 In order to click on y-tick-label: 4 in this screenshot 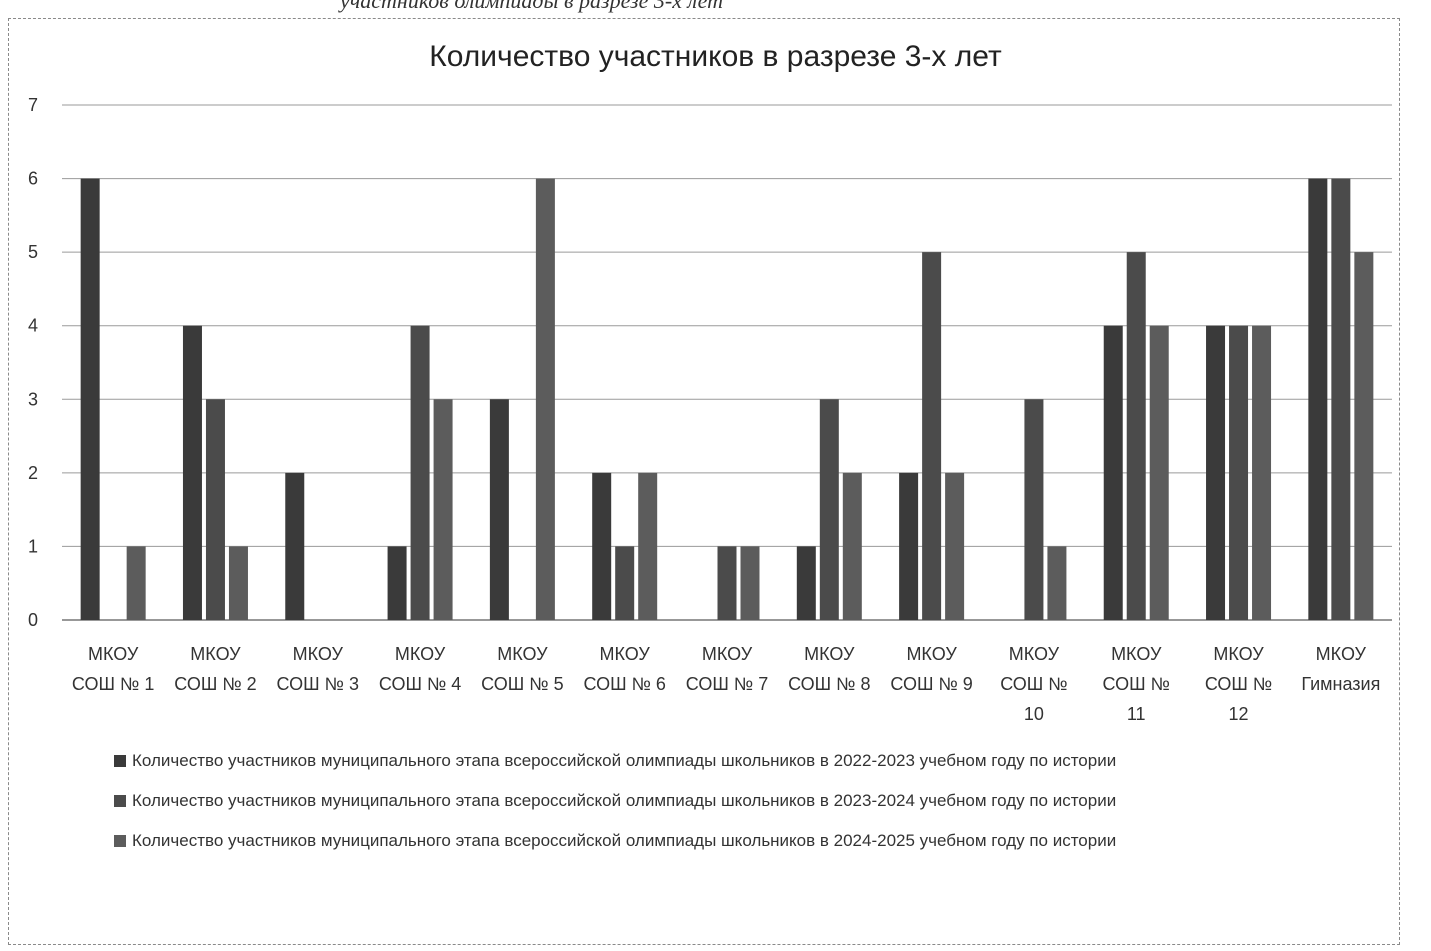, I will do `click(33, 326)`.